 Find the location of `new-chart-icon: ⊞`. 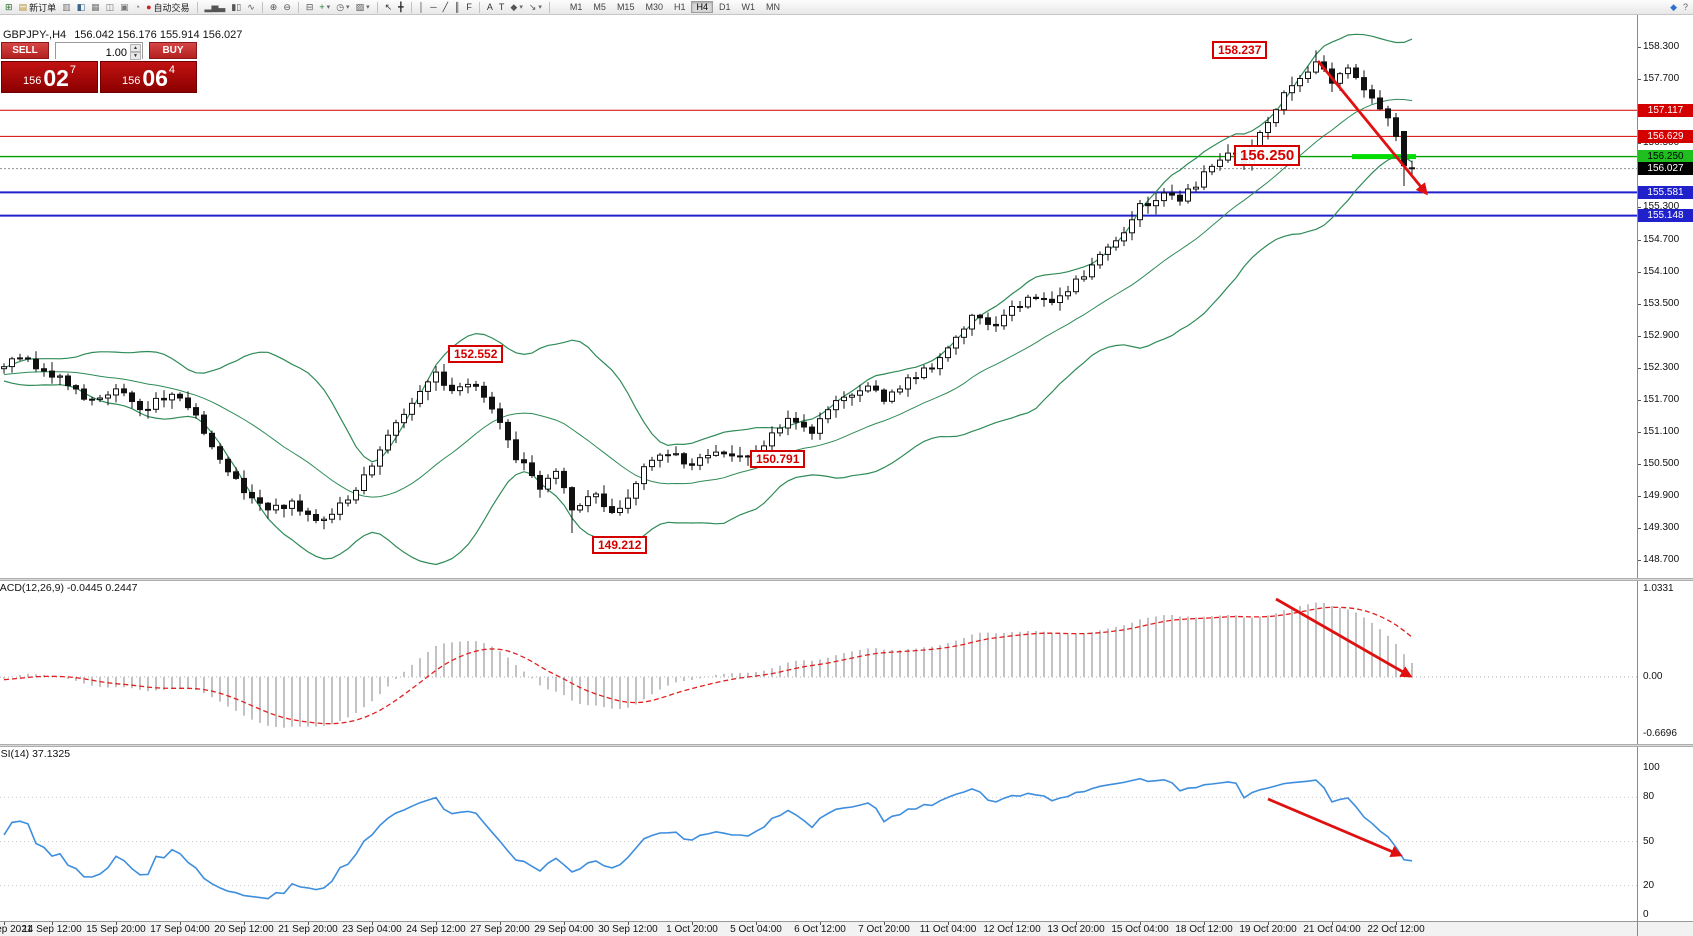

new-chart-icon: ⊞ is located at coordinates (9, 7).